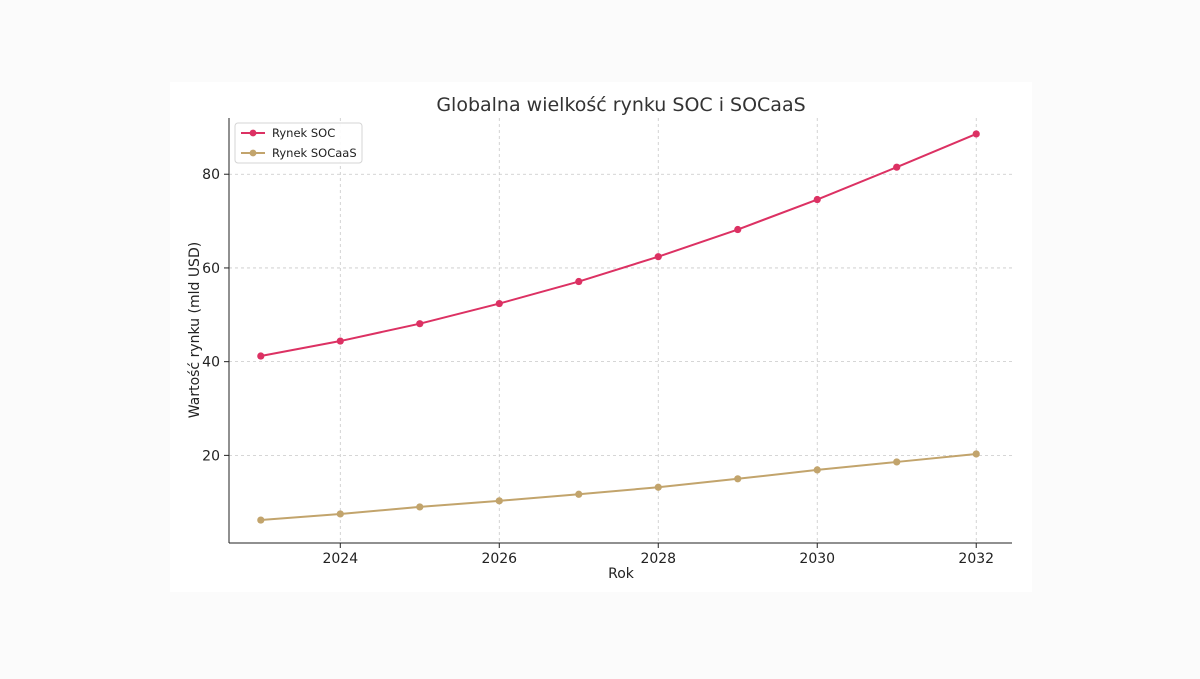 The width and height of the screenshot is (1200, 679). What do you see at coordinates (499, 559) in the screenshot?
I see `x-tick-label: 2026` at bounding box center [499, 559].